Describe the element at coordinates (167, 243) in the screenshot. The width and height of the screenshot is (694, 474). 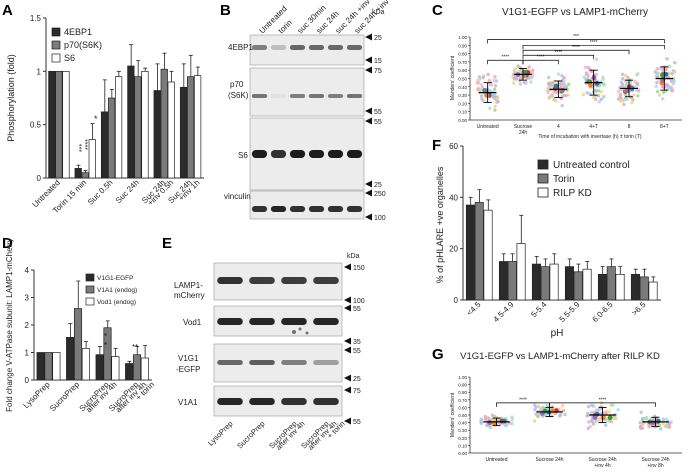
I see `panel-letter-e: E` at that location.